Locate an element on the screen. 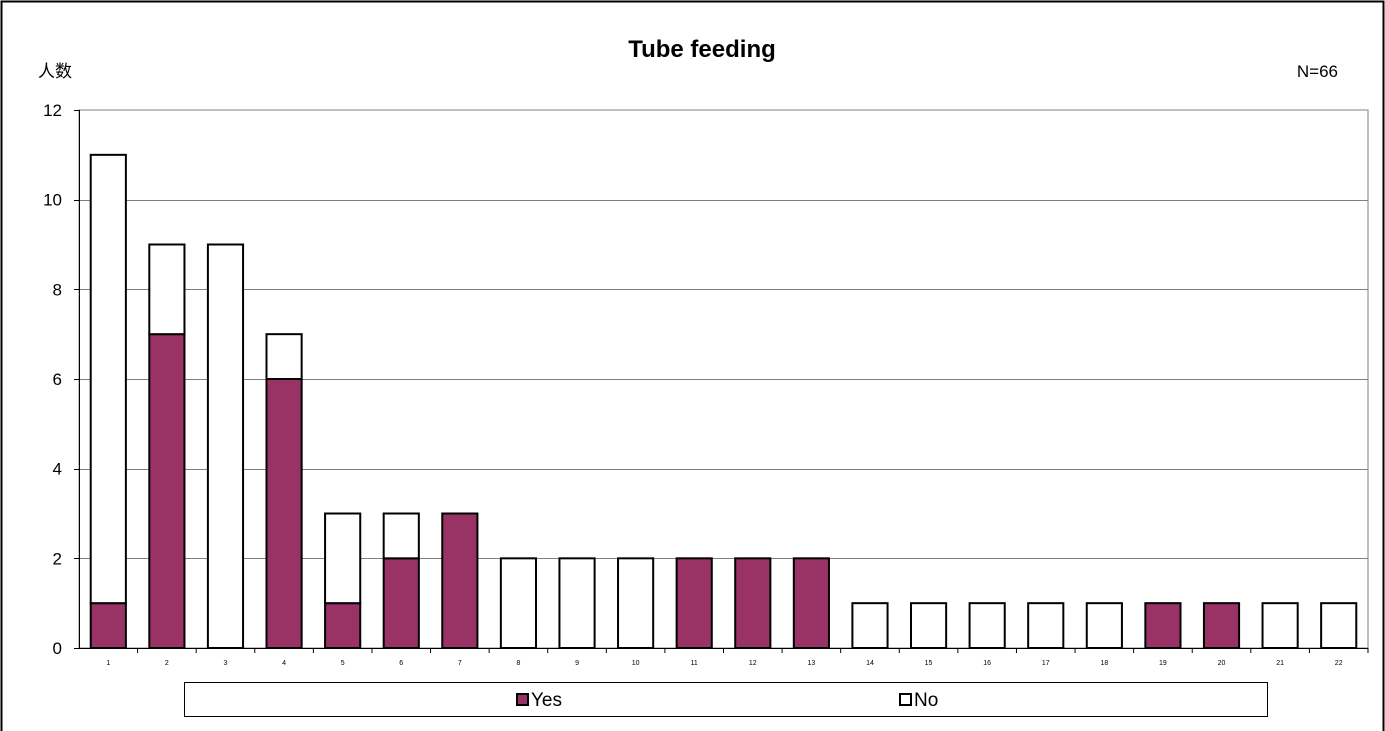  x-tick-label: 1 is located at coordinates (108, 663).